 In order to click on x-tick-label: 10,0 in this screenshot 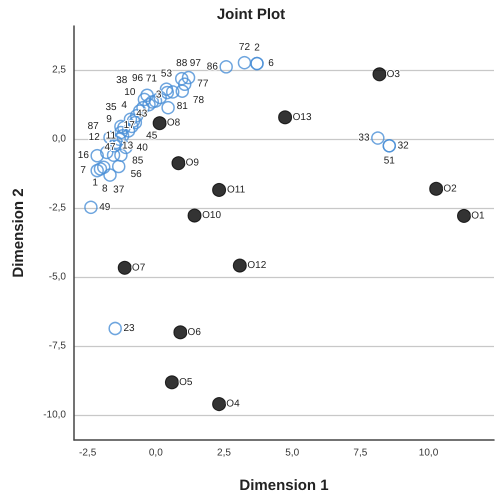, I will do `click(428, 453)`.